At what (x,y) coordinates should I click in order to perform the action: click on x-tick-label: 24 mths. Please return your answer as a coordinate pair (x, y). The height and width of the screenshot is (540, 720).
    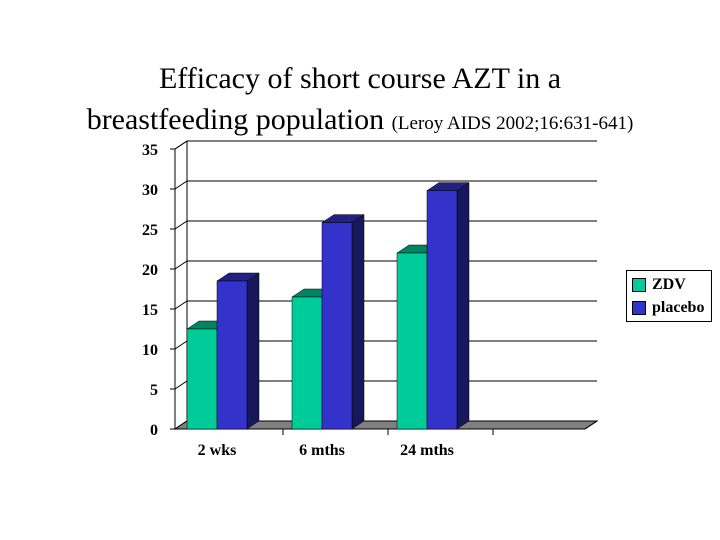
    Looking at the image, I should click on (427, 450).